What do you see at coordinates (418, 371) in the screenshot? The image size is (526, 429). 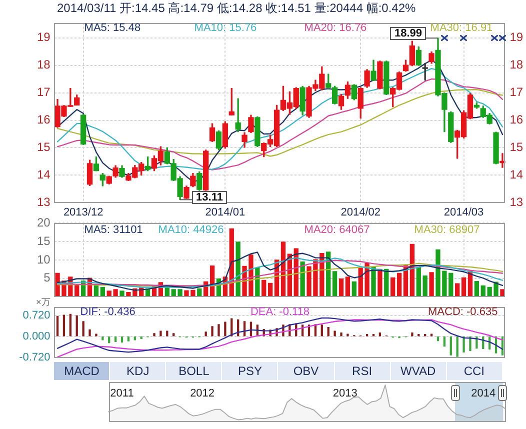 I see `tab: WVAD` at bounding box center [418, 371].